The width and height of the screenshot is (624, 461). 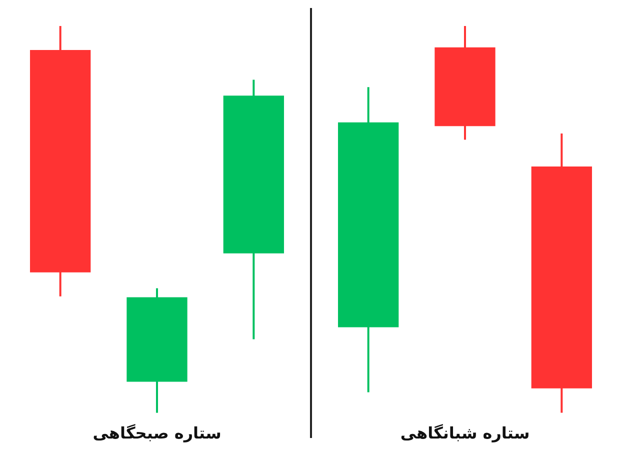 What do you see at coordinates (465, 433) in the screenshot?
I see `x-axis-title: ستاره شبانگاهی` at bounding box center [465, 433].